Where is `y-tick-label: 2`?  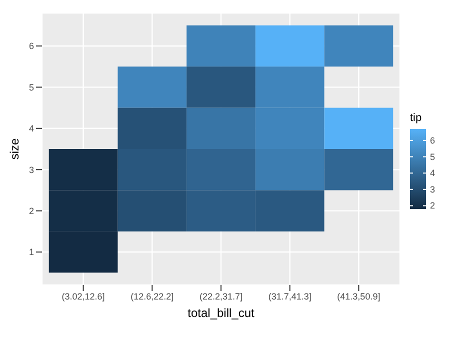
y-tick-label: 2 is located at coordinates (31, 211).